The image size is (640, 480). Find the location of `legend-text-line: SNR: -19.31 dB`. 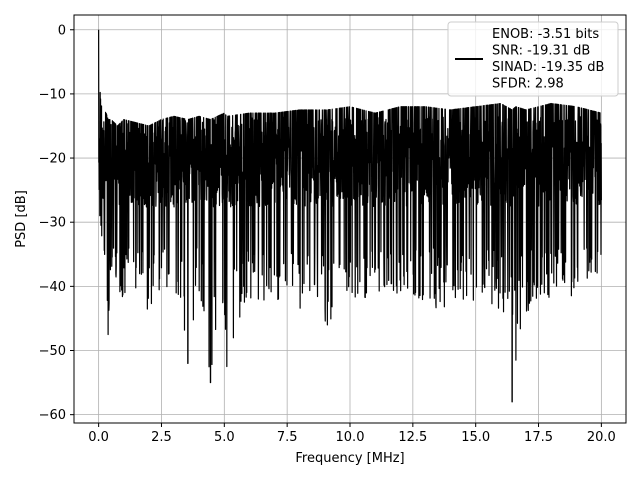

legend-text-line: SNR: -19.31 dB is located at coordinates (541, 51).